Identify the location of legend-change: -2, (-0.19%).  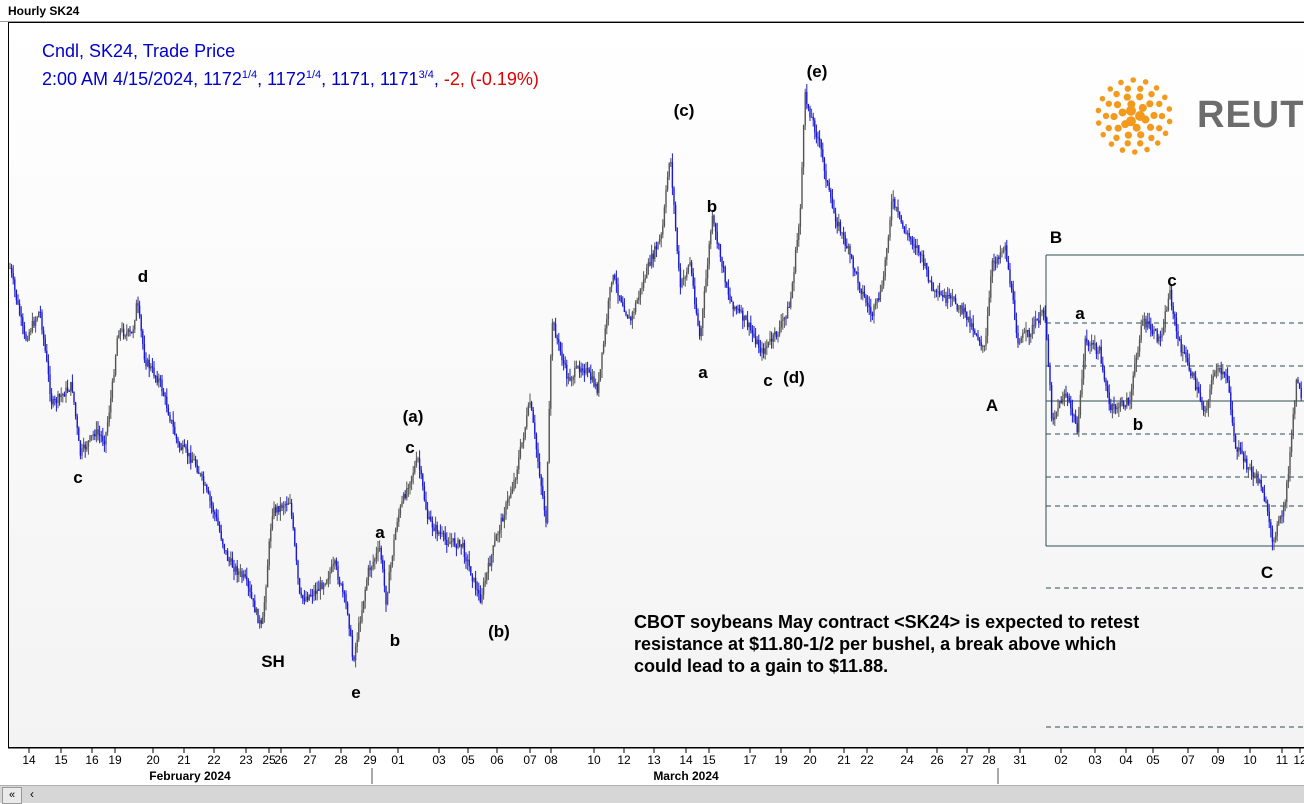
(491, 79).